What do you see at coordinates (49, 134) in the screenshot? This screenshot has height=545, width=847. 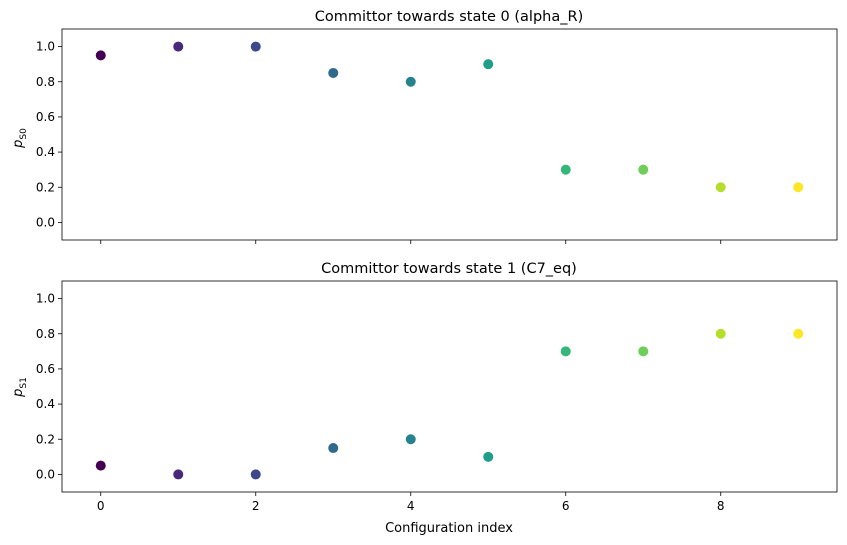 I see `top-y-axis: 0.0 0.2 0.4 0.6 0.8 1.0` at bounding box center [49, 134].